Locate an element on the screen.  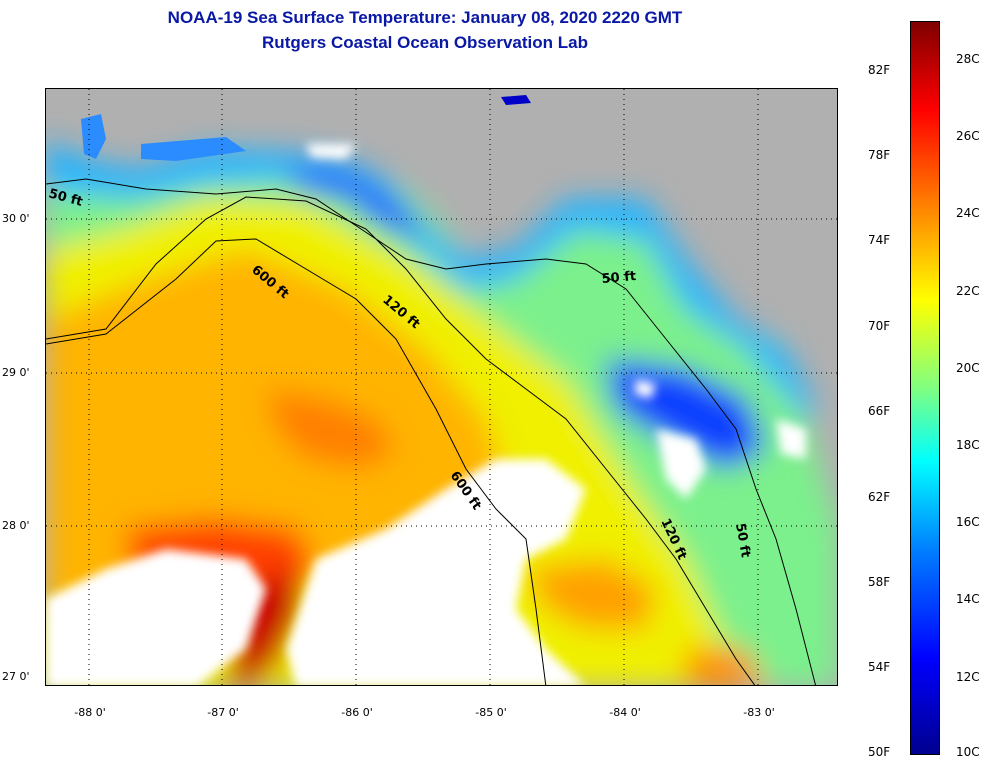
colorbar-c-label: 26C is located at coordinates (968, 136).